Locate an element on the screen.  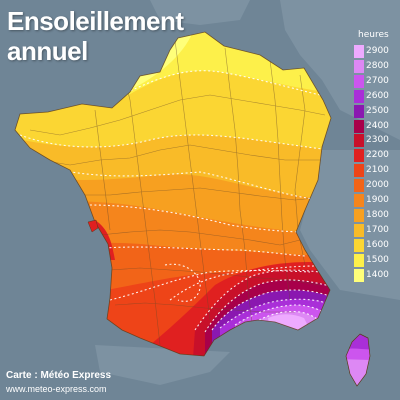
legend-item: 2800 is located at coordinates (376, 66).